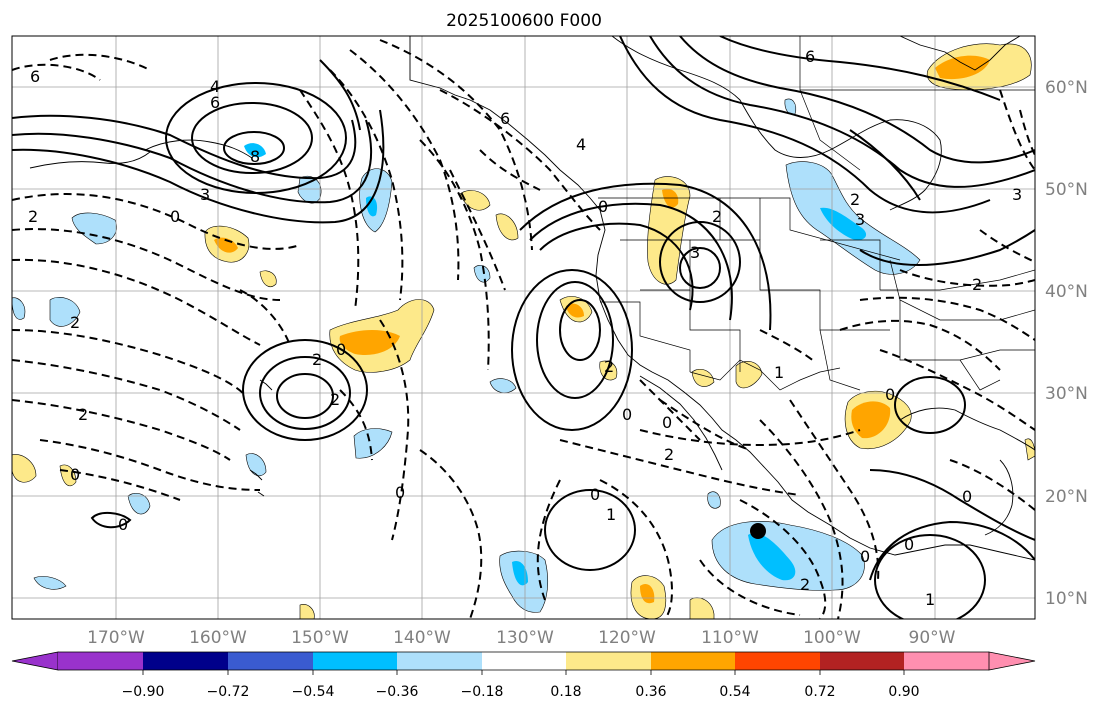  I want to click on lat-label: 10°N, so click(1066, 599).